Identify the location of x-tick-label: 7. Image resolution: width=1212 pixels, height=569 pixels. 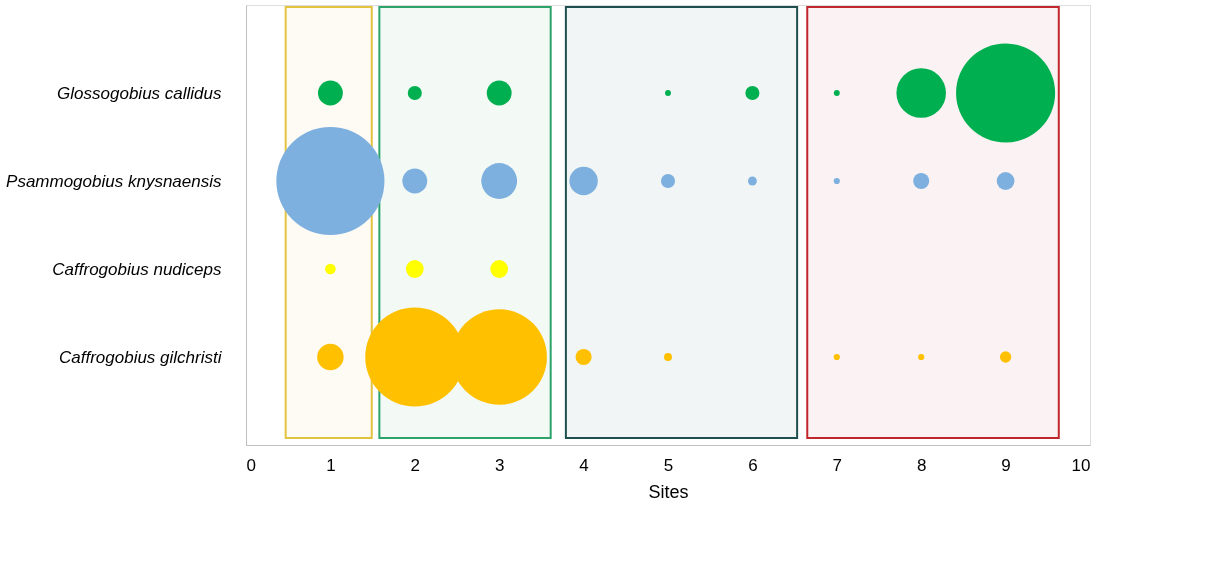
(837, 465).